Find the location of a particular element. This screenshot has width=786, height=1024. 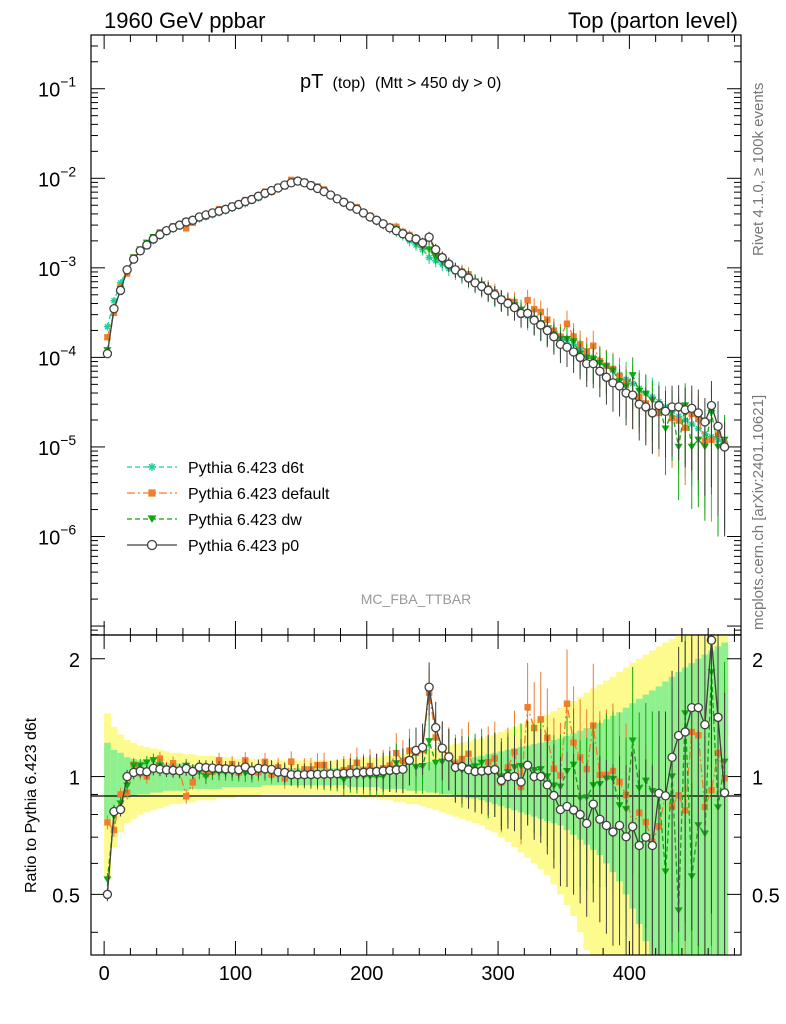

x-tick-label: 200 is located at coordinates (366, 974).